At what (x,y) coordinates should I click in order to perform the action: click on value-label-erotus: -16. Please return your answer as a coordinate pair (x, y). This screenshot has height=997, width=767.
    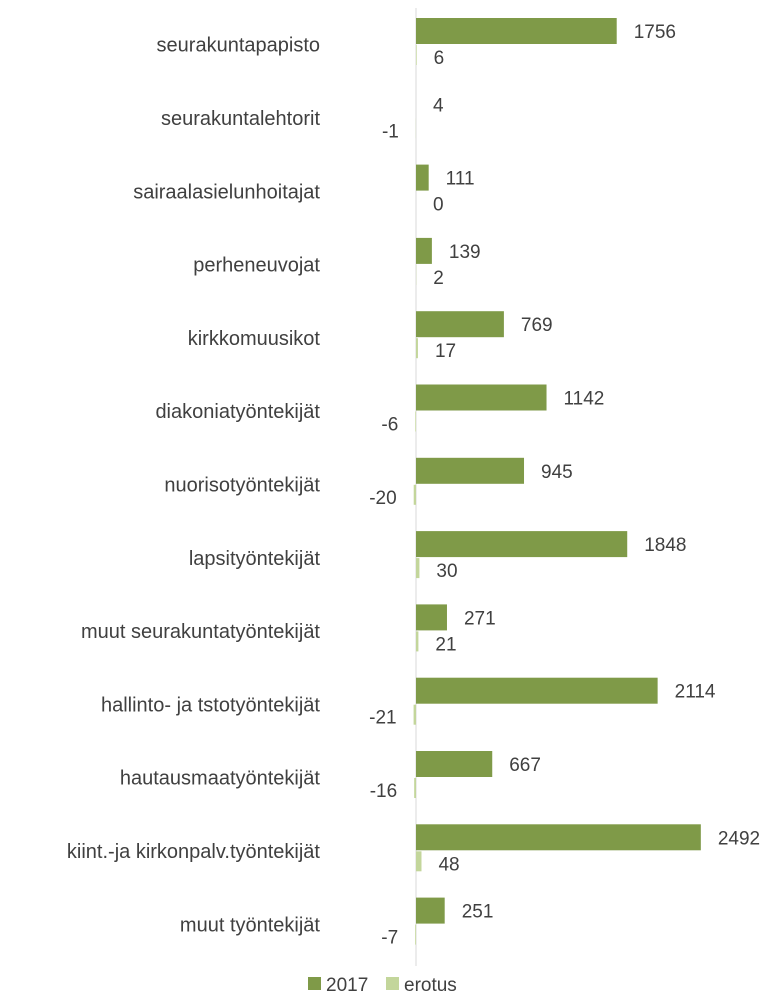
    Looking at the image, I should click on (383, 791).